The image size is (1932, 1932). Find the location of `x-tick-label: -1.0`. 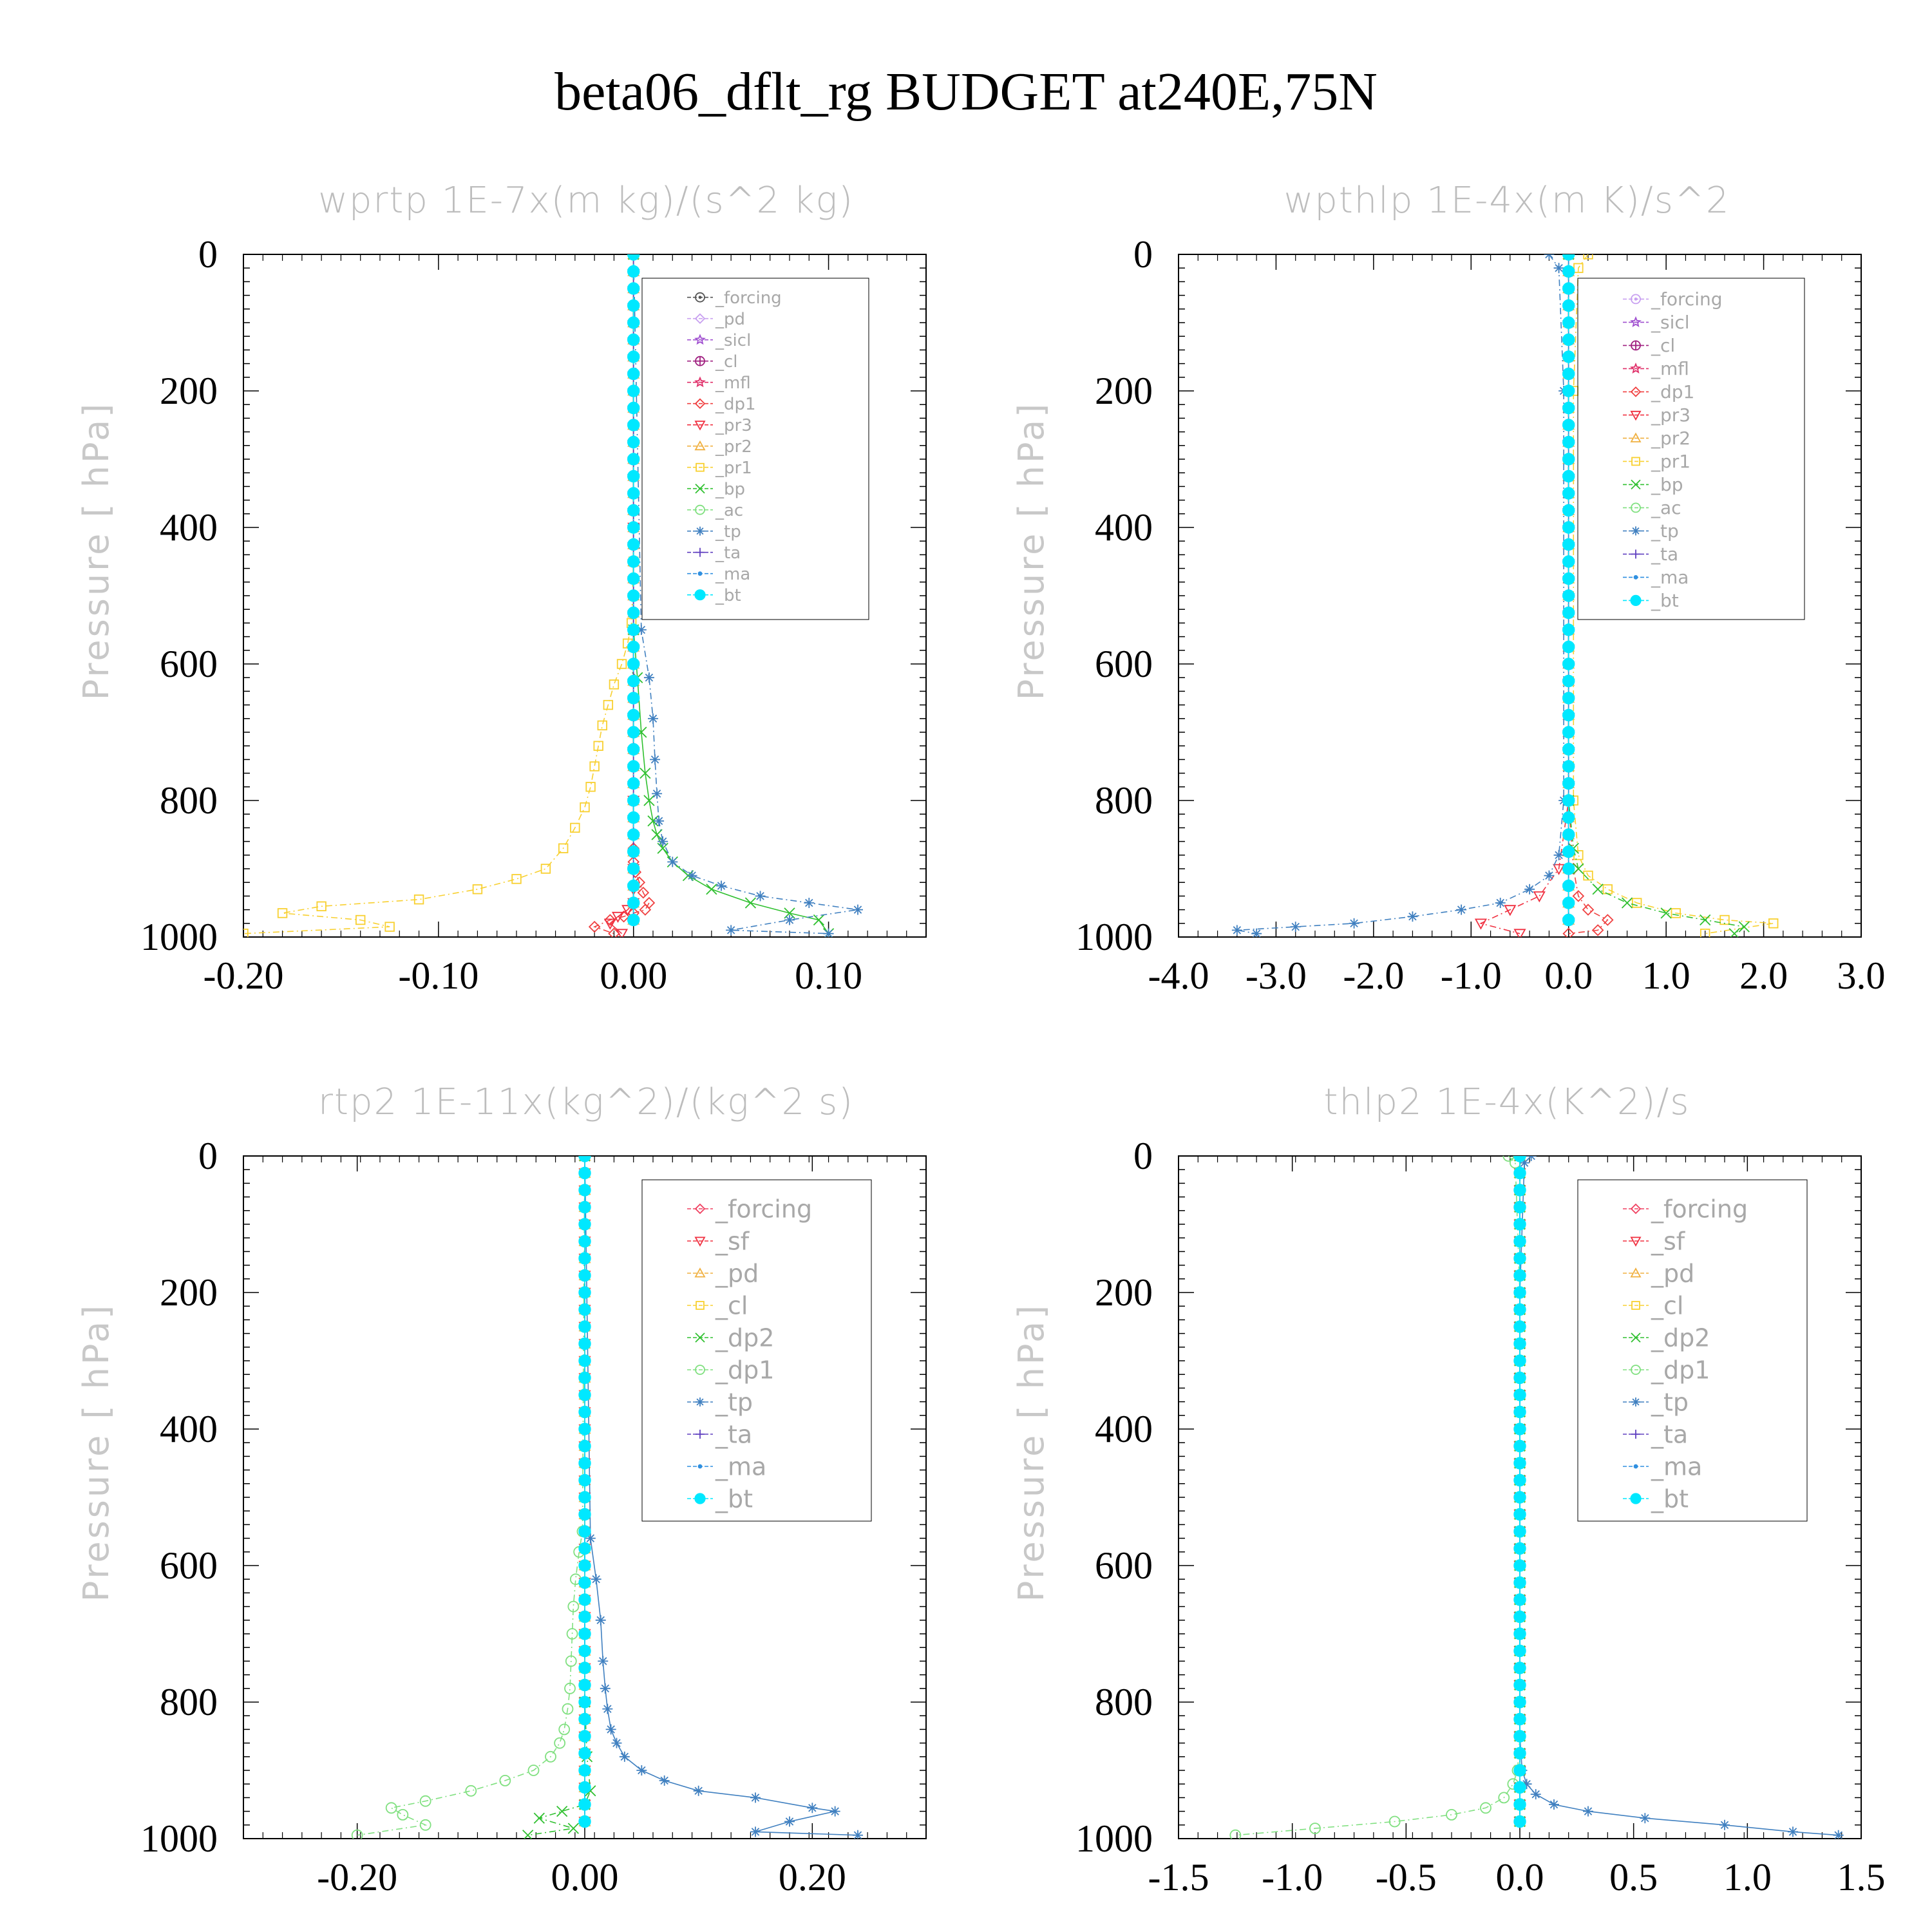

x-tick-label: -1.0 is located at coordinates (1292, 1878).